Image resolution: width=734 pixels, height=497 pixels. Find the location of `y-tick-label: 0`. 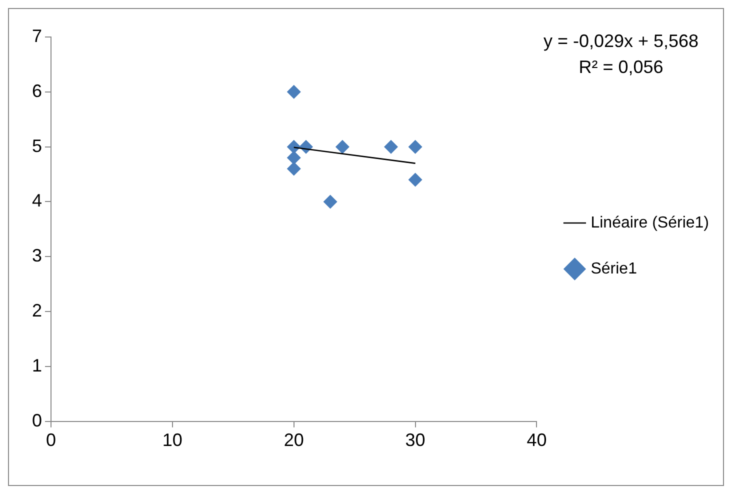

y-tick-label: 0 is located at coordinates (37, 420).